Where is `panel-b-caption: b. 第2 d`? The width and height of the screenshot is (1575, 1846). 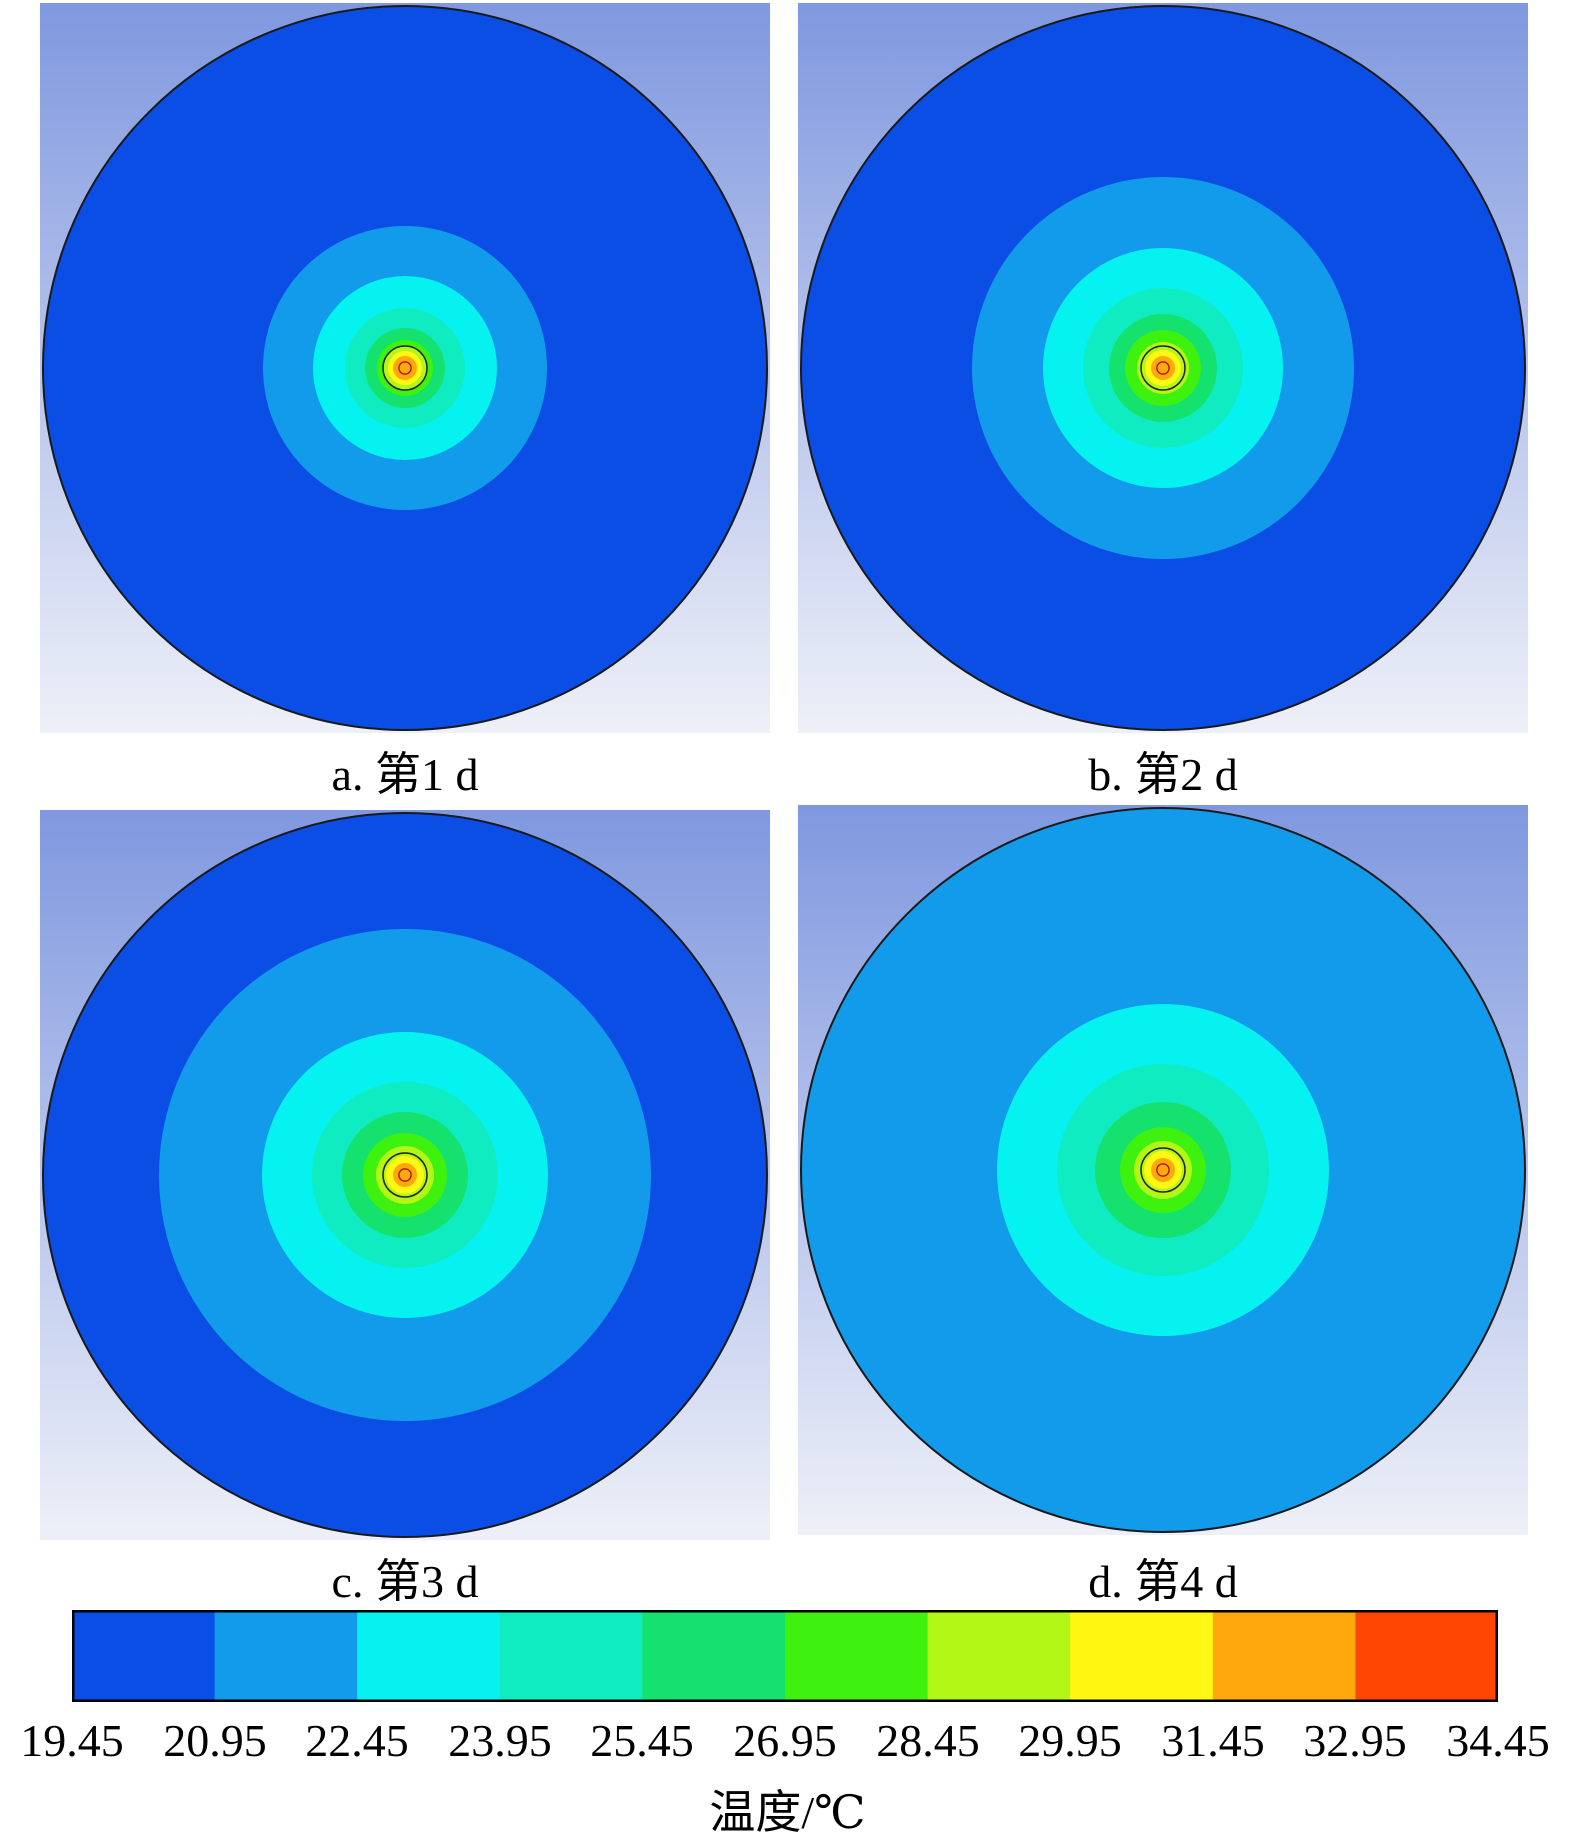 panel-b-caption: b. 第2 d is located at coordinates (1163, 774).